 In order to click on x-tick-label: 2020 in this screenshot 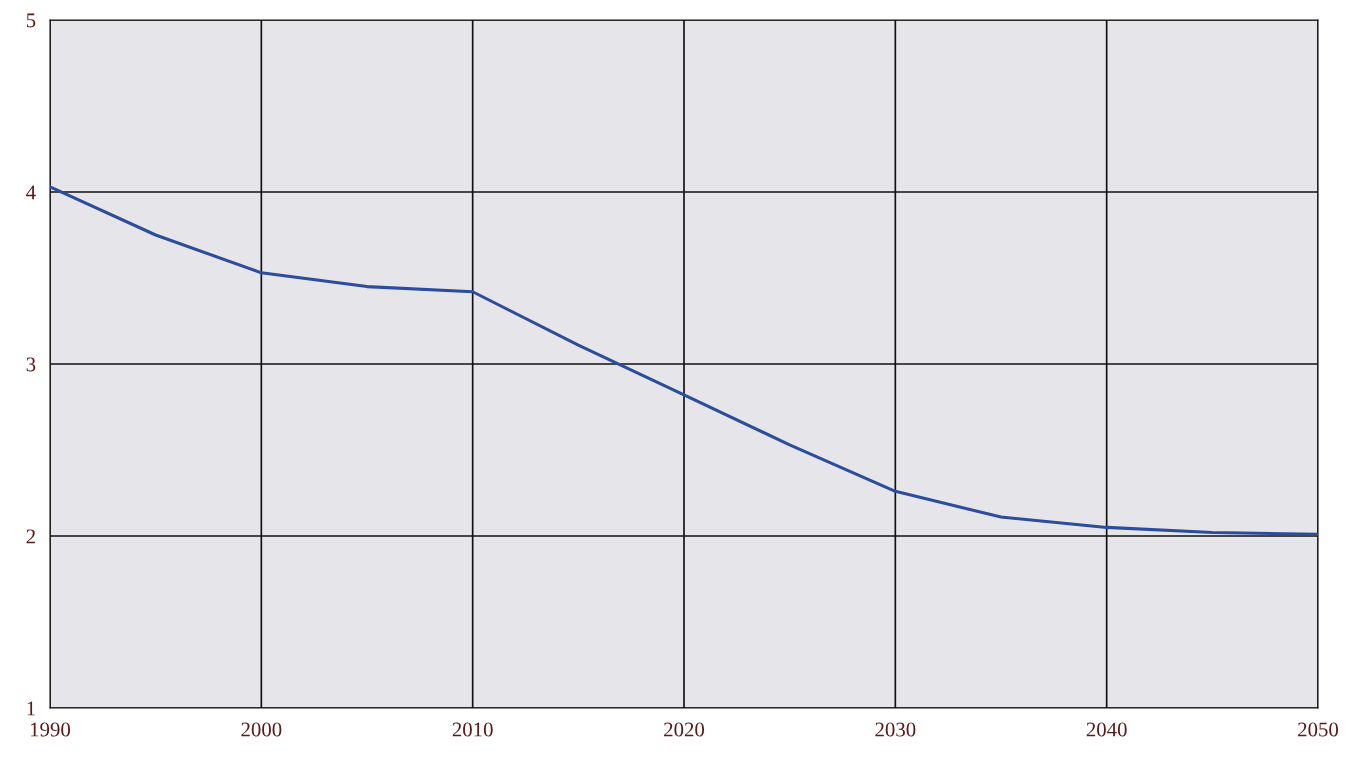, I will do `click(684, 729)`.